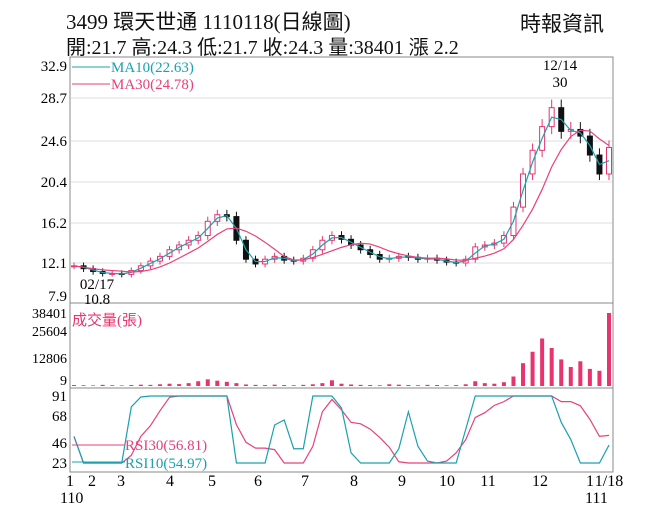 This screenshot has width=656, height=525. Describe the element at coordinates (97, 285) in the screenshot. I see `low-date-annotation: 02/17` at that location.